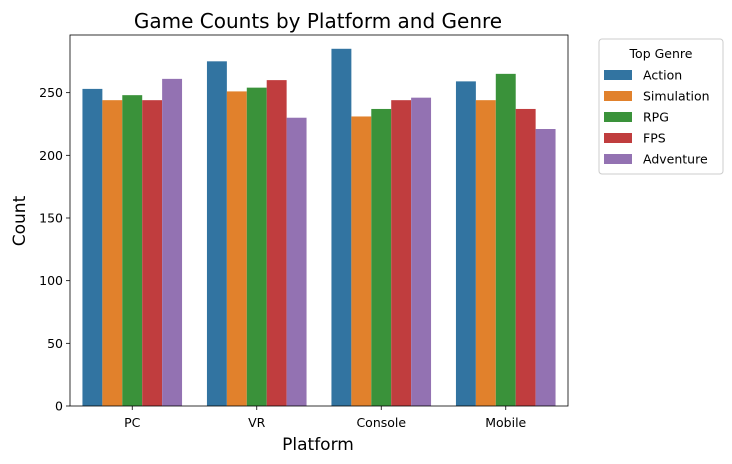 This screenshot has height=464, width=732. I want to click on legend-swatch-adventure, so click(618, 159).